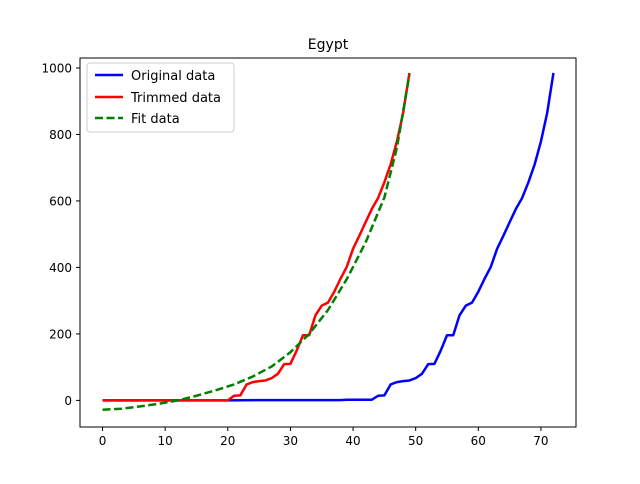 Image resolution: width=640 pixels, height=484 pixels. I want to click on x-axis: 0 10 20 30 40 50 60 70, so click(324, 437).